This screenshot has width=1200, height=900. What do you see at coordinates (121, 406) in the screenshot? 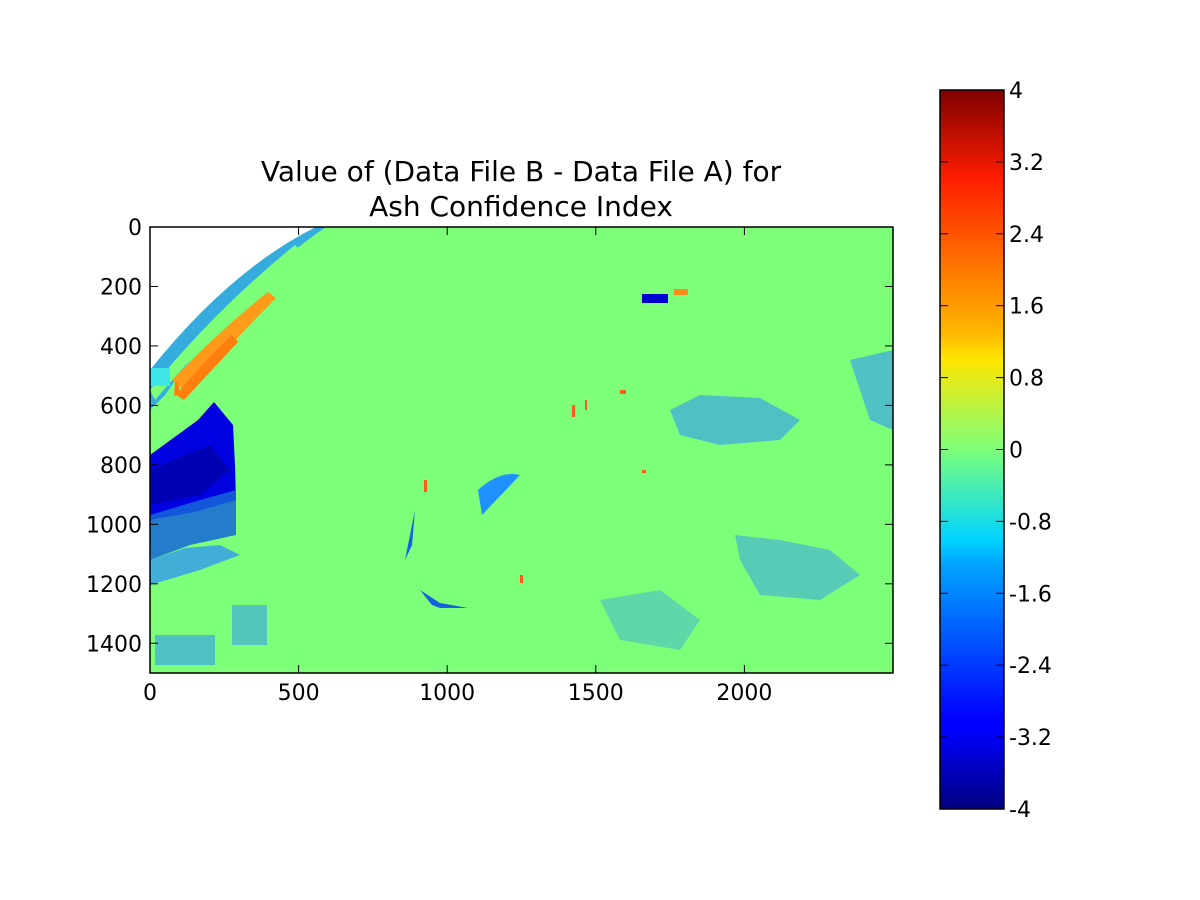
I see `y-tick-label: 600` at bounding box center [121, 406].